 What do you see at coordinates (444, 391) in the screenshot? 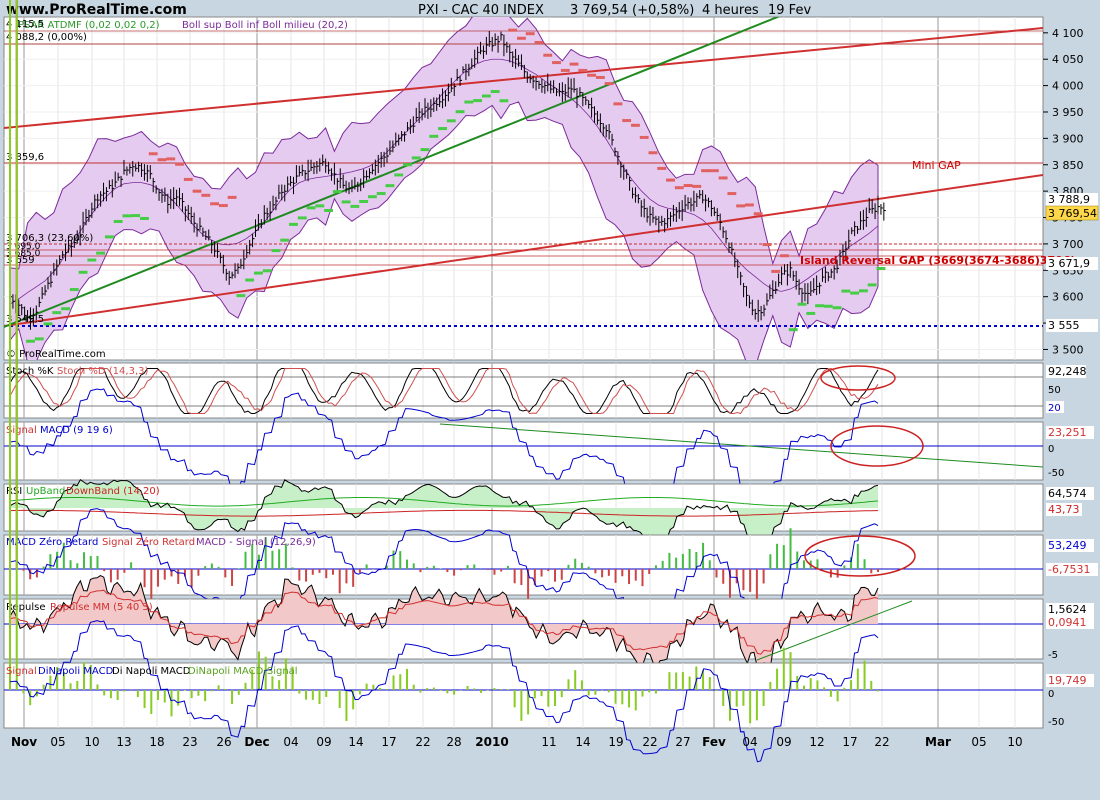
I see `stoch-k-line` at bounding box center [444, 391].